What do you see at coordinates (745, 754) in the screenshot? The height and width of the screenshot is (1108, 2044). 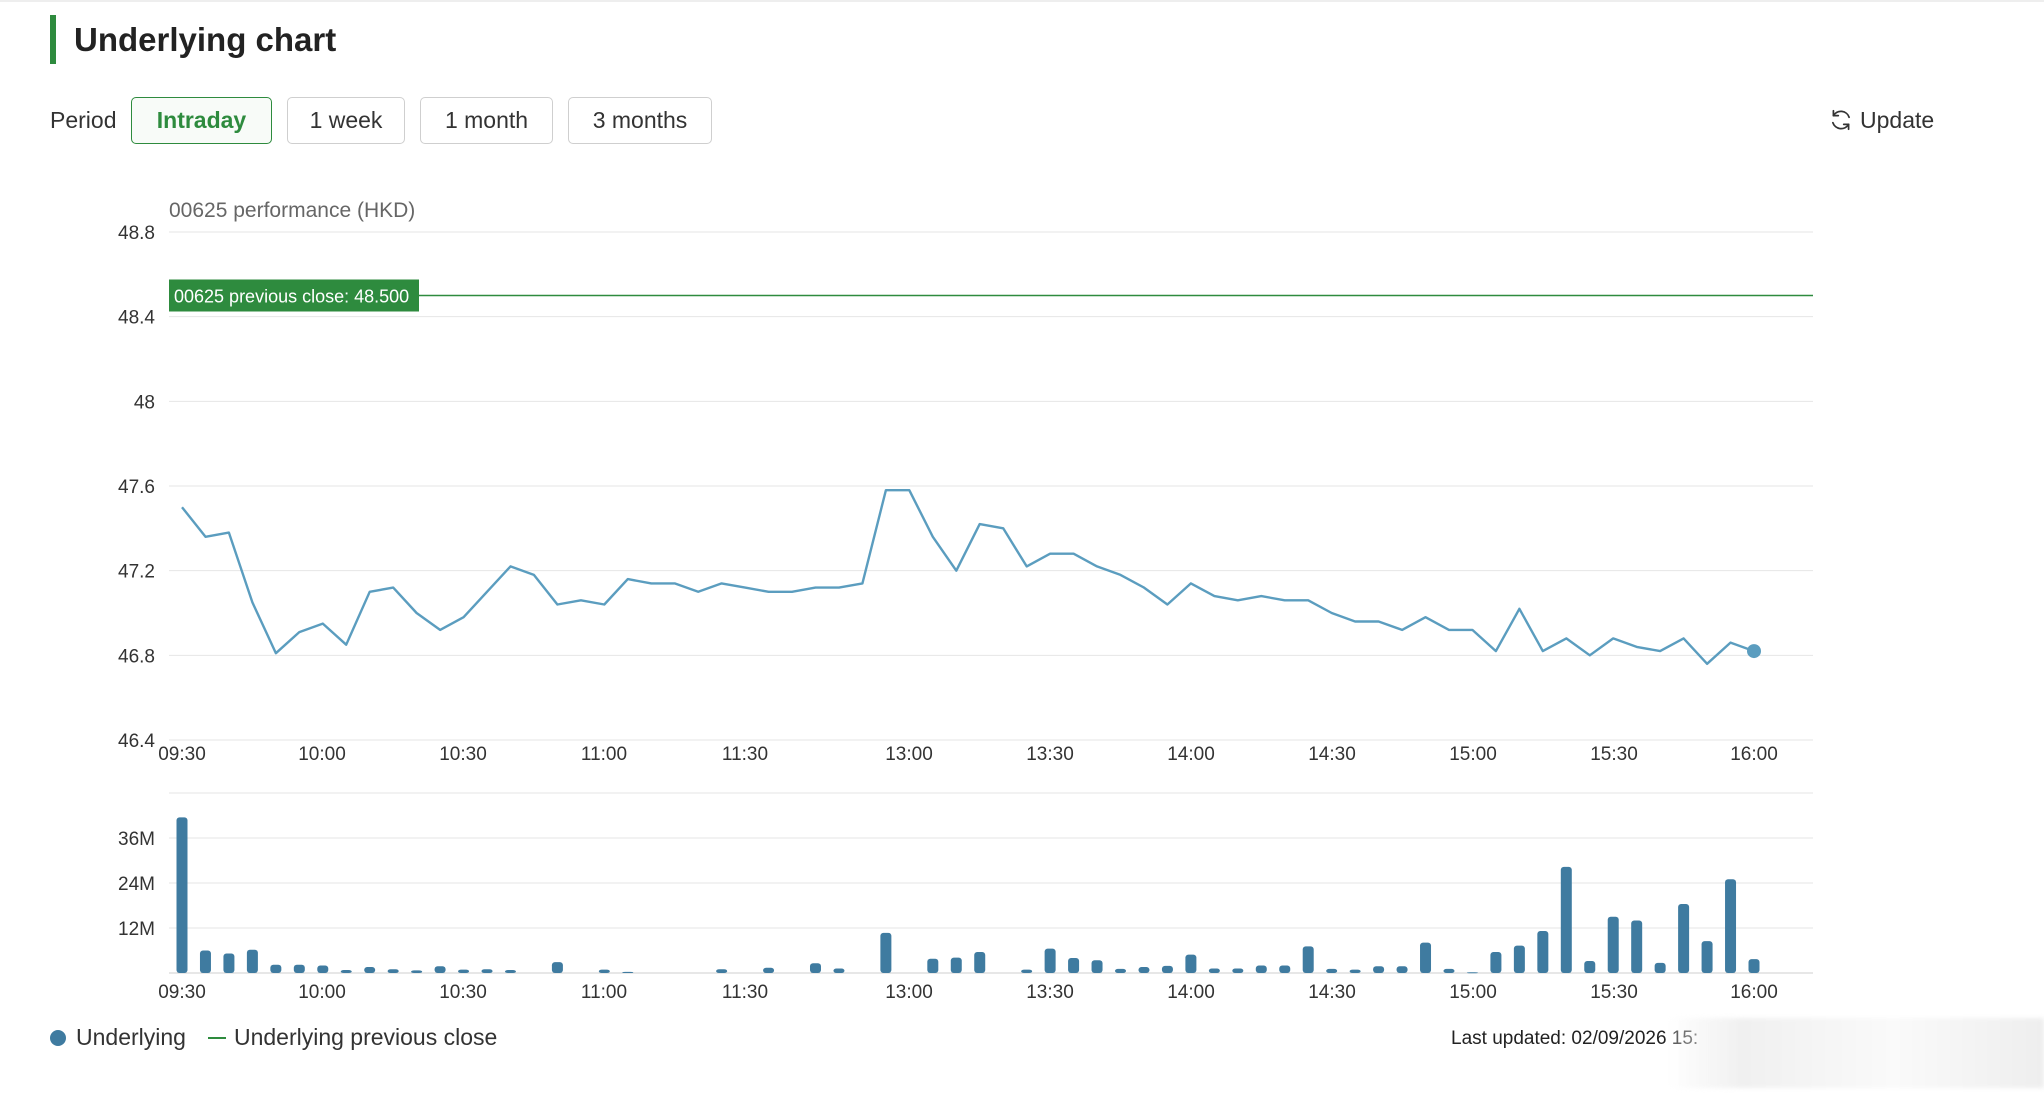 I see `price-x-tick-label: 11:30` at bounding box center [745, 754].